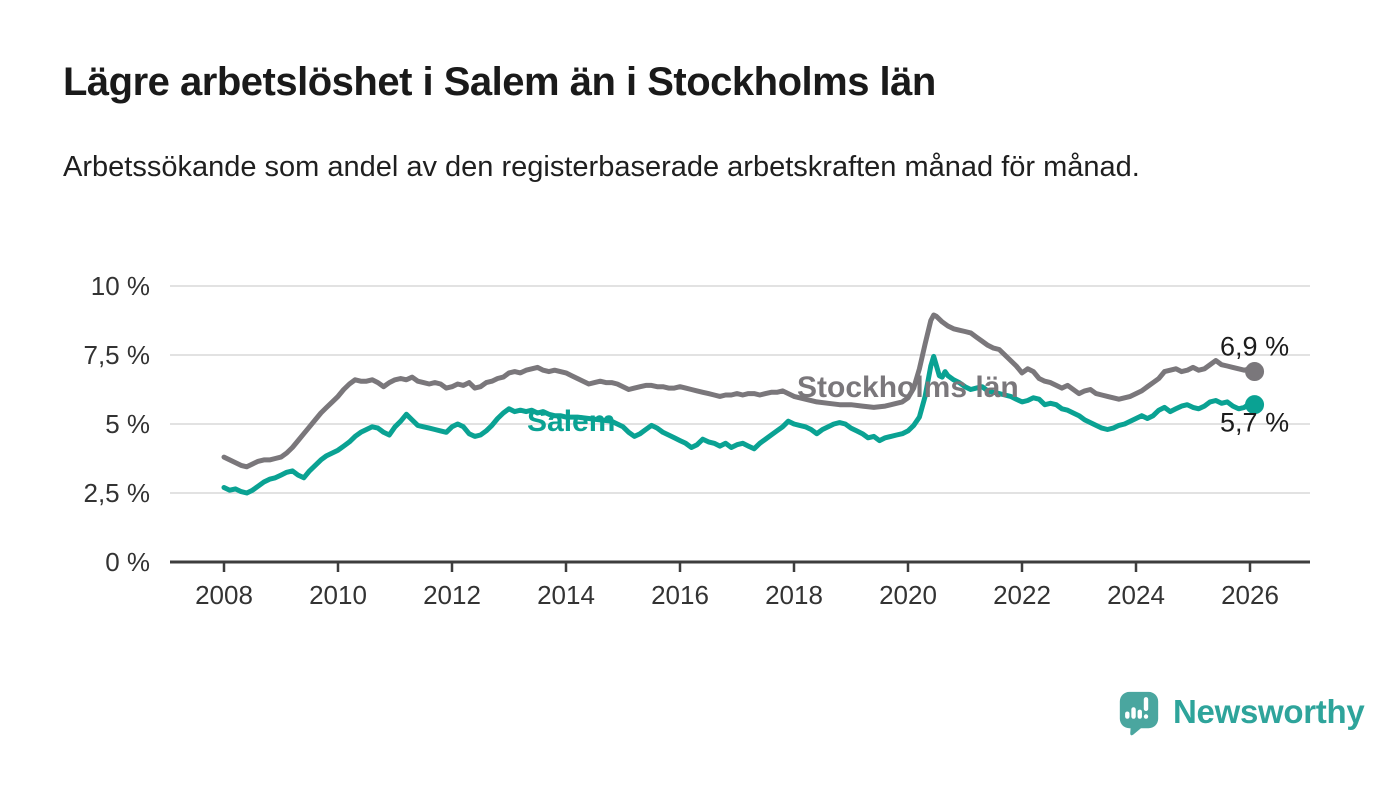 The height and width of the screenshot is (794, 1400). What do you see at coordinates (1254, 347) in the screenshot?
I see `series-end-value-stockholms-l-n: 6,9 %` at bounding box center [1254, 347].